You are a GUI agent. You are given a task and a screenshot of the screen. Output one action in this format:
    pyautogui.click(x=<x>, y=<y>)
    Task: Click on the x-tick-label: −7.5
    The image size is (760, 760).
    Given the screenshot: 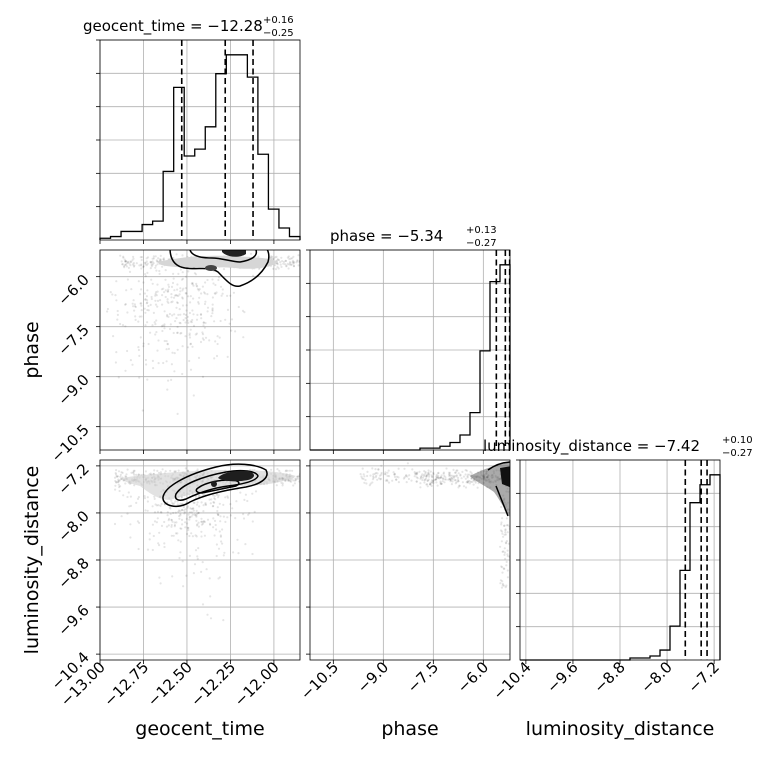 What is the action you would take?
    pyautogui.click(x=423, y=677)
    